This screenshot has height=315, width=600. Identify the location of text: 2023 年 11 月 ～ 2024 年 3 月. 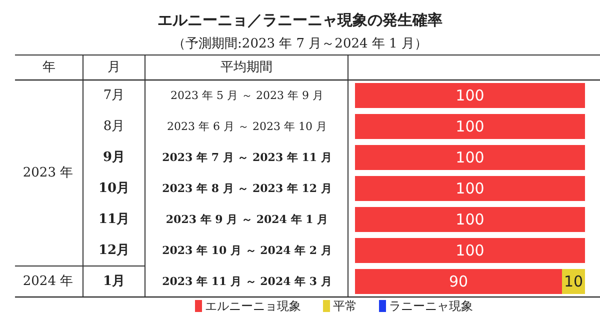
(247, 281).